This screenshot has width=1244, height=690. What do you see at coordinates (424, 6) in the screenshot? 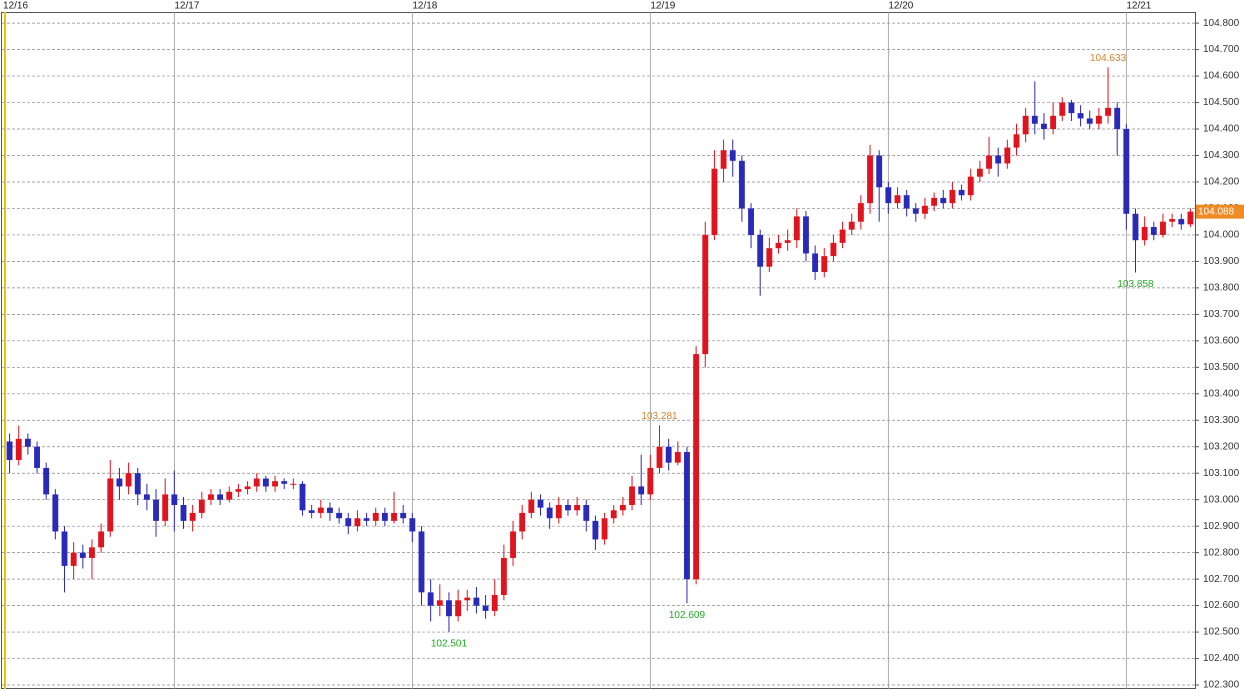
I see `x-tick-label: 12/18` at bounding box center [424, 6].